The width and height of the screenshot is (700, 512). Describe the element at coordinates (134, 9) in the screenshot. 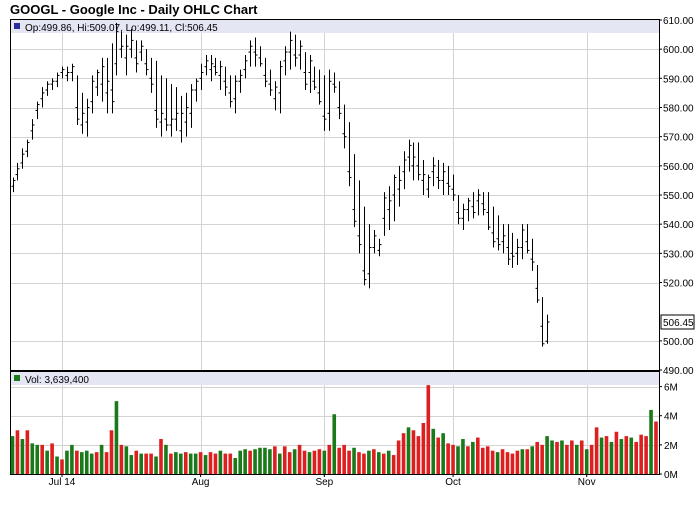

I see `chart-title: GOOGL - Google Inc - Daily OHLC Chart` at that location.